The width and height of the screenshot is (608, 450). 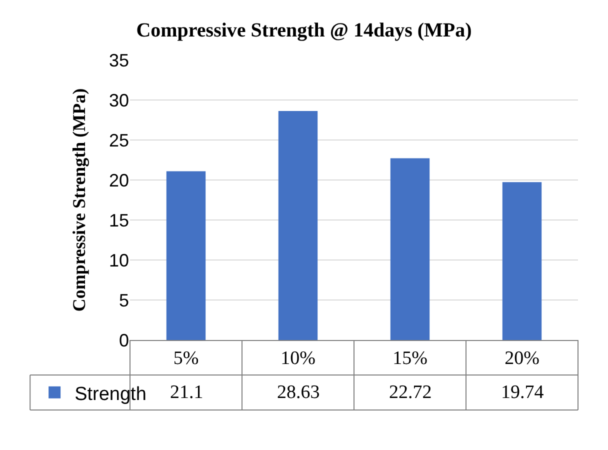 What do you see at coordinates (118, 260) in the screenshot?
I see `y-tick-label: 10` at bounding box center [118, 260].